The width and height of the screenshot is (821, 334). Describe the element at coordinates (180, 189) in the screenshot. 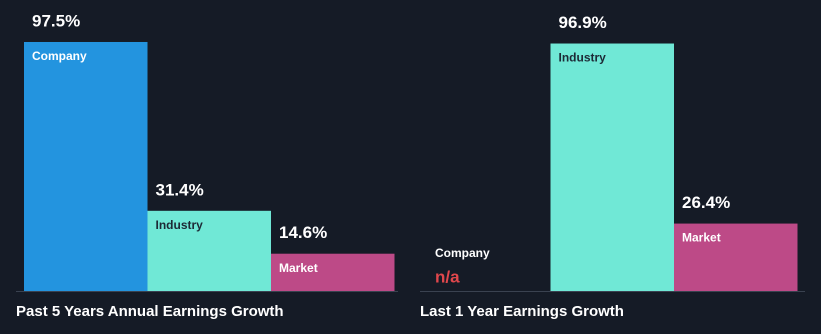

I see `value-label: 31.4%` at that location.